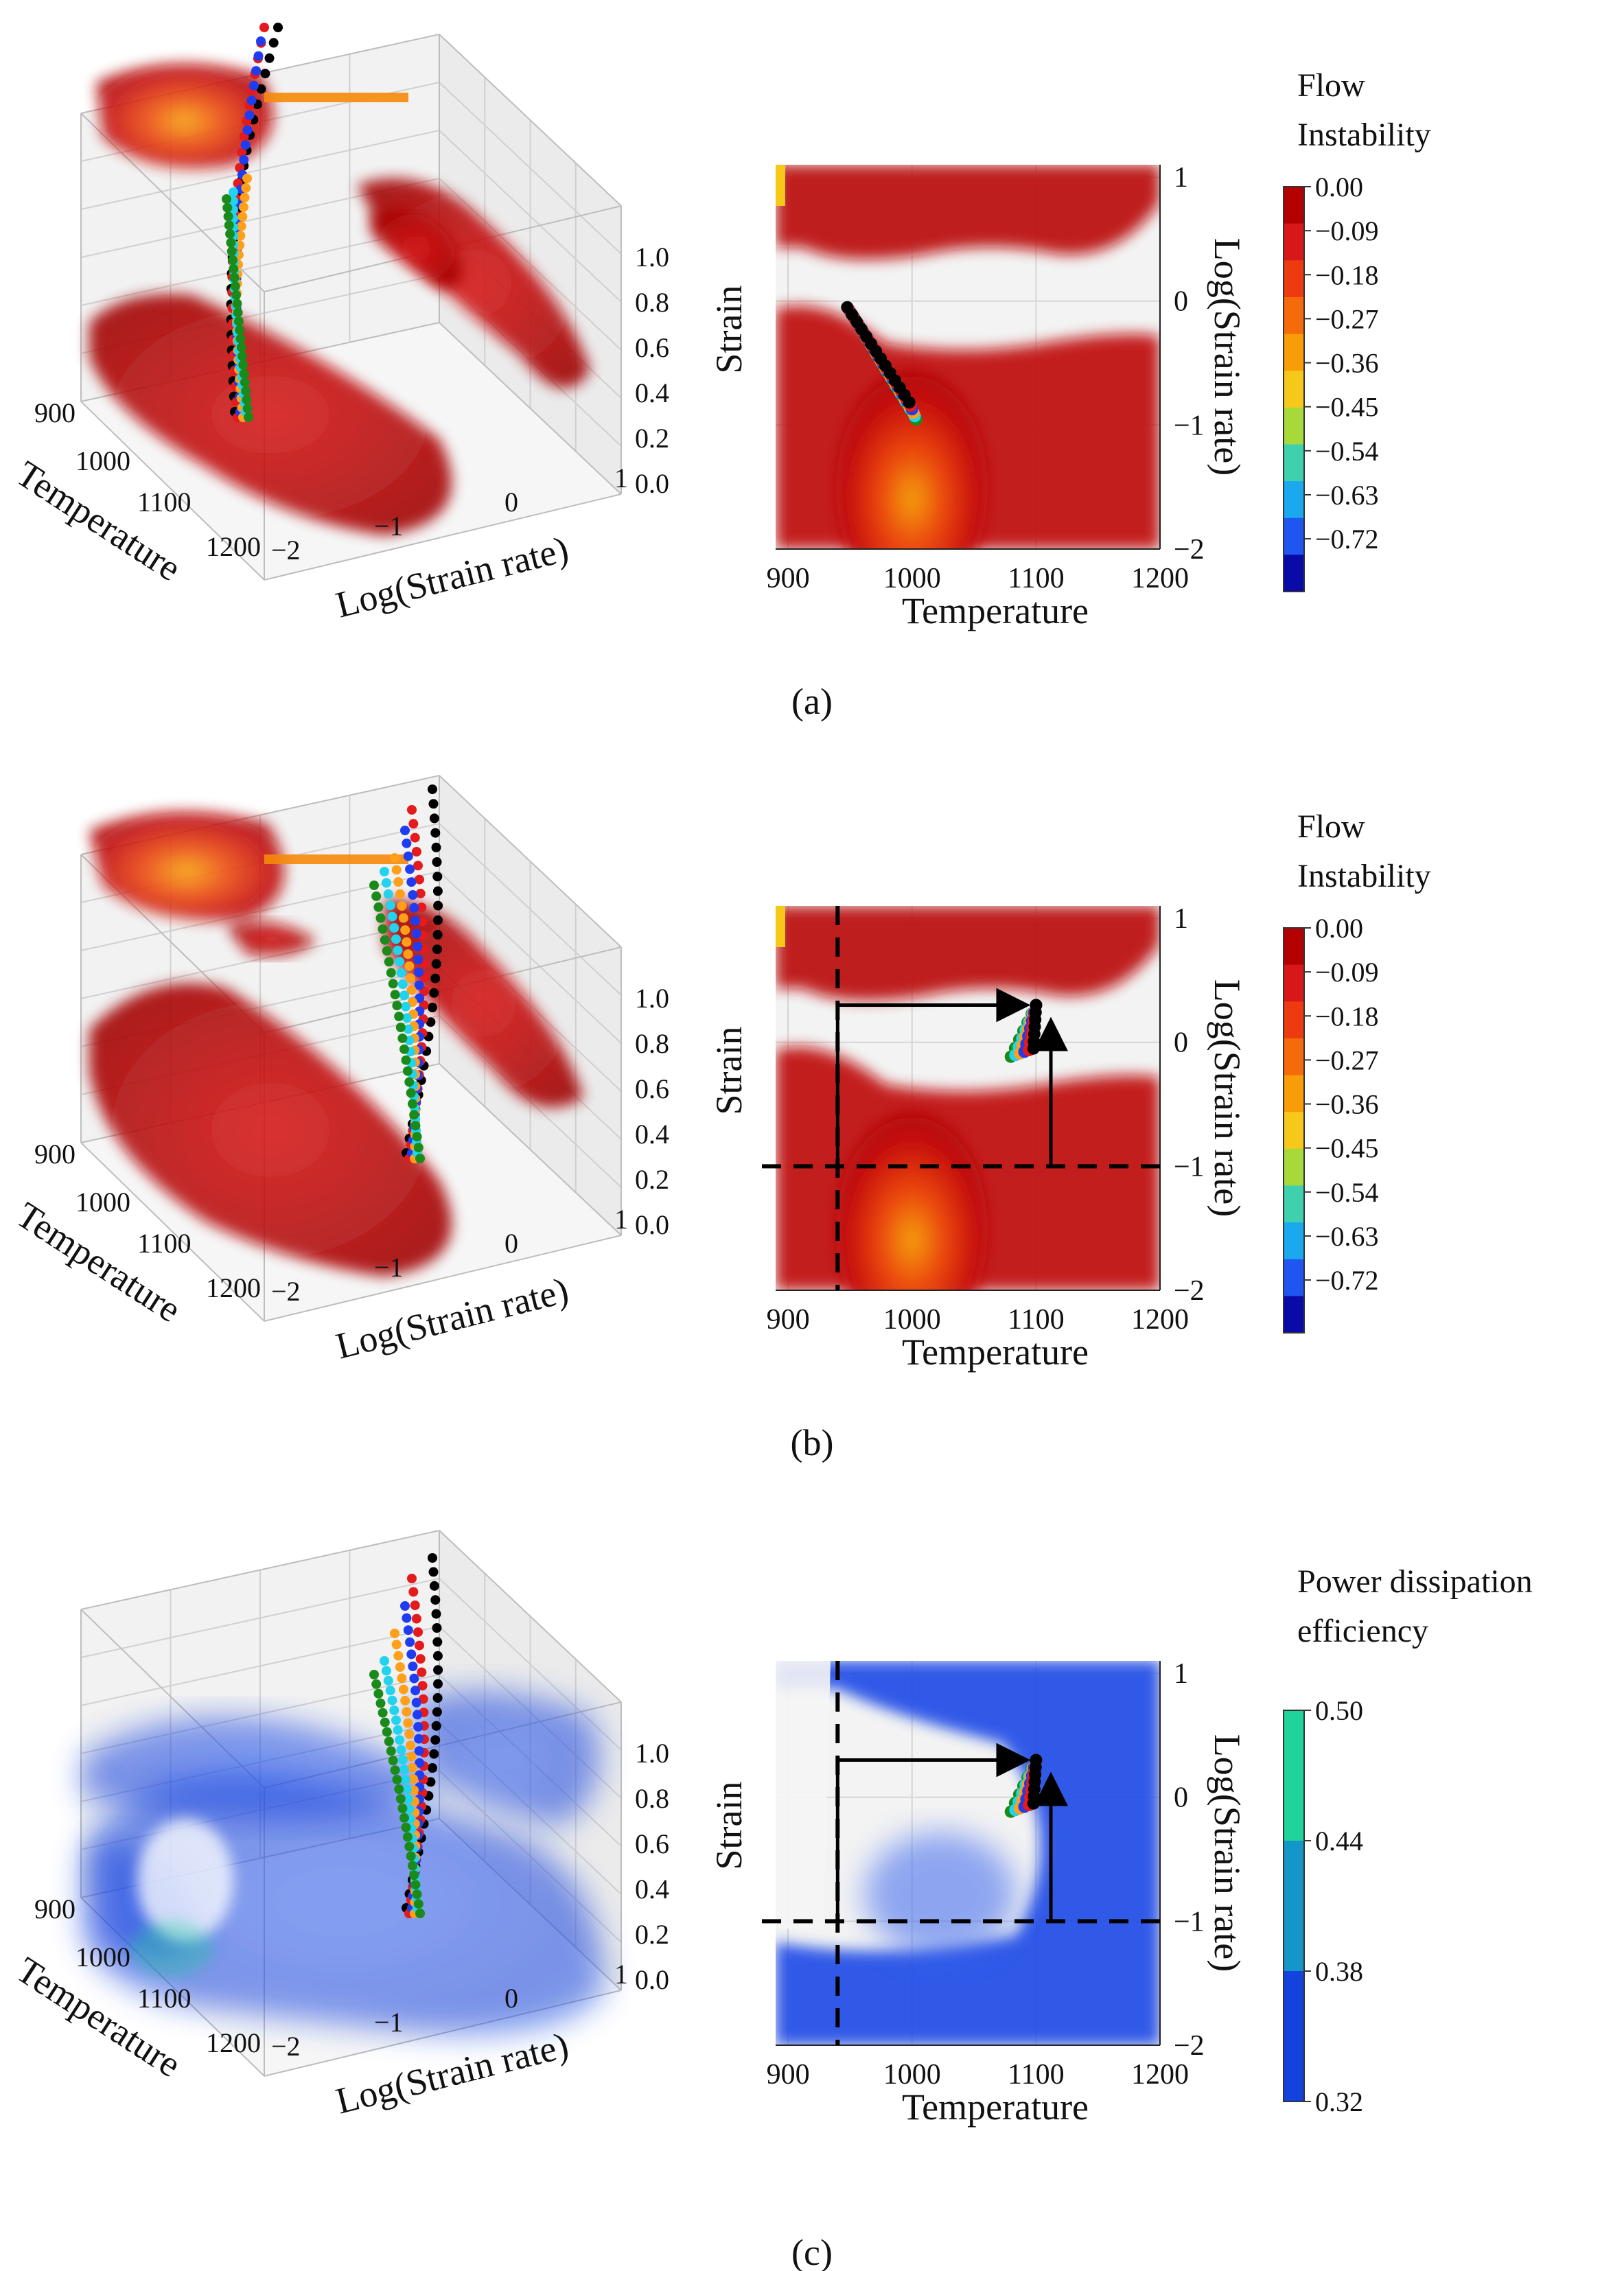 The width and height of the screenshot is (1624, 2271). I want to click on guide-arrows, so click(961, 1853).